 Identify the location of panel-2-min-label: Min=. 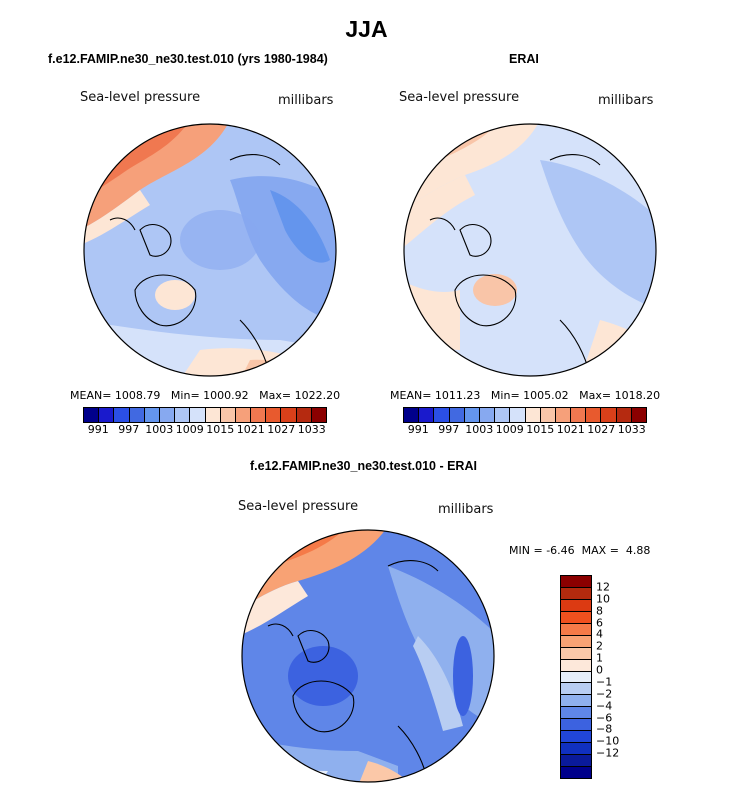
(505, 395).